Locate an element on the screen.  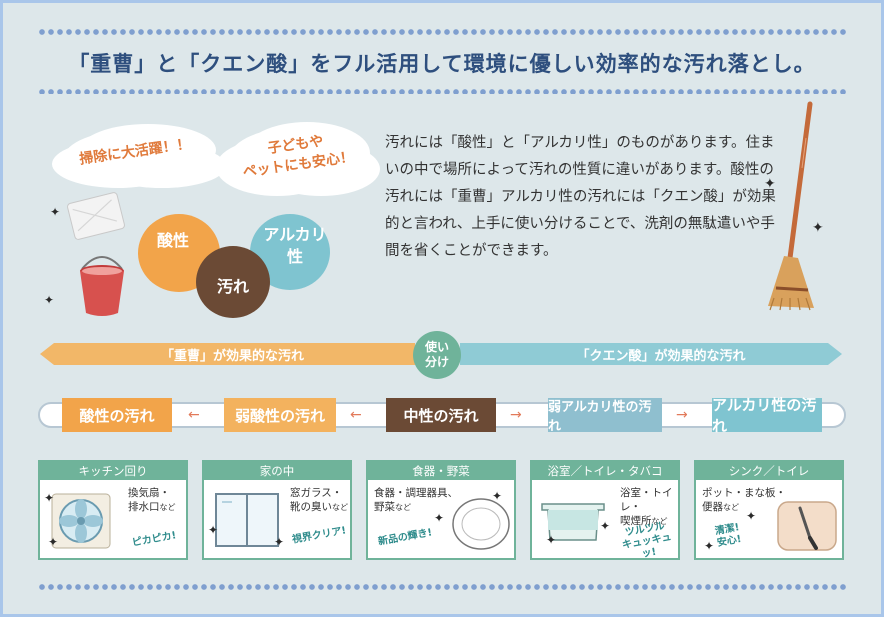
card-text-line1: 換気扇・ is located at coordinates (149, 493).